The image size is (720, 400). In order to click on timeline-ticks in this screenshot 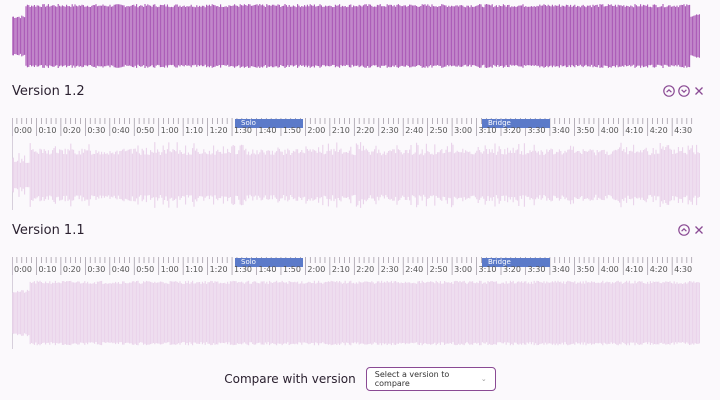, I will do `click(352, 127)`.